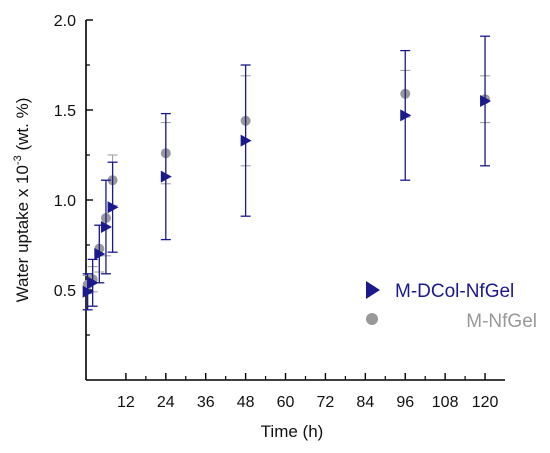 The width and height of the screenshot is (550, 453). I want to click on x-tick-label: 96, so click(405, 402).